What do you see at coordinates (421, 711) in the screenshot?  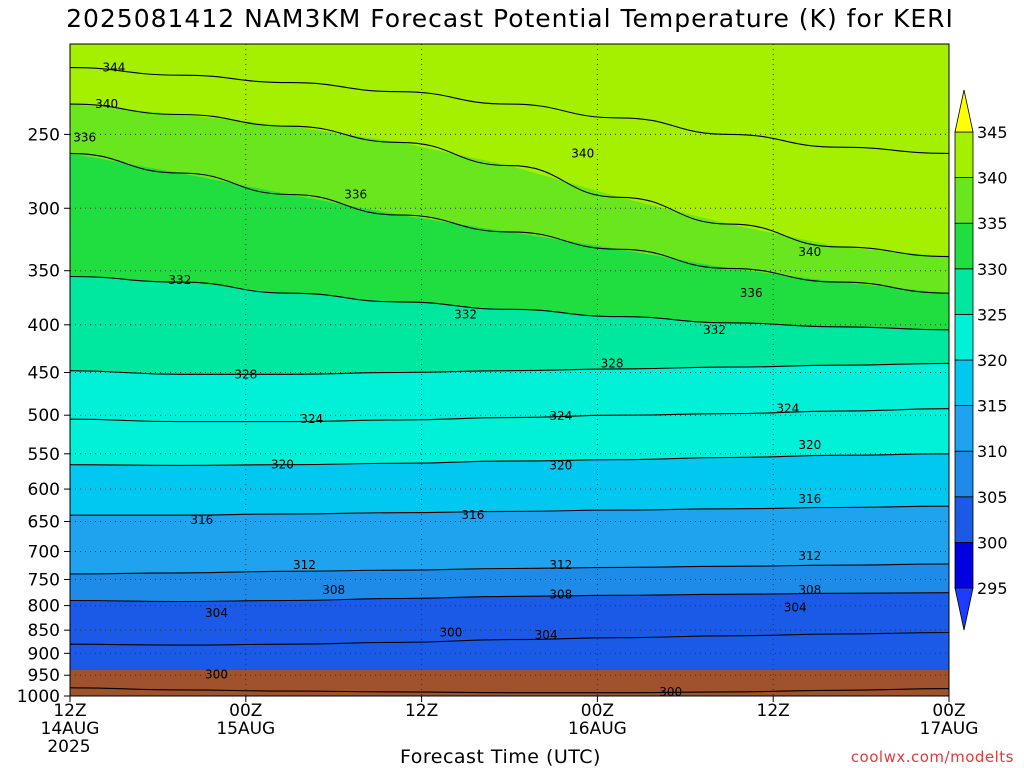 I see `x-tick-label-24-0: 12Z` at bounding box center [421, 711].